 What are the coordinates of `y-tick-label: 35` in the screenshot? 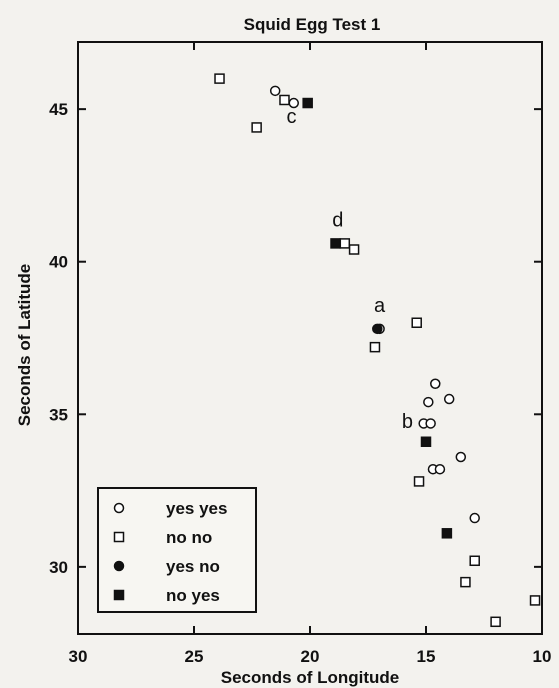 It's located at (58, 414).